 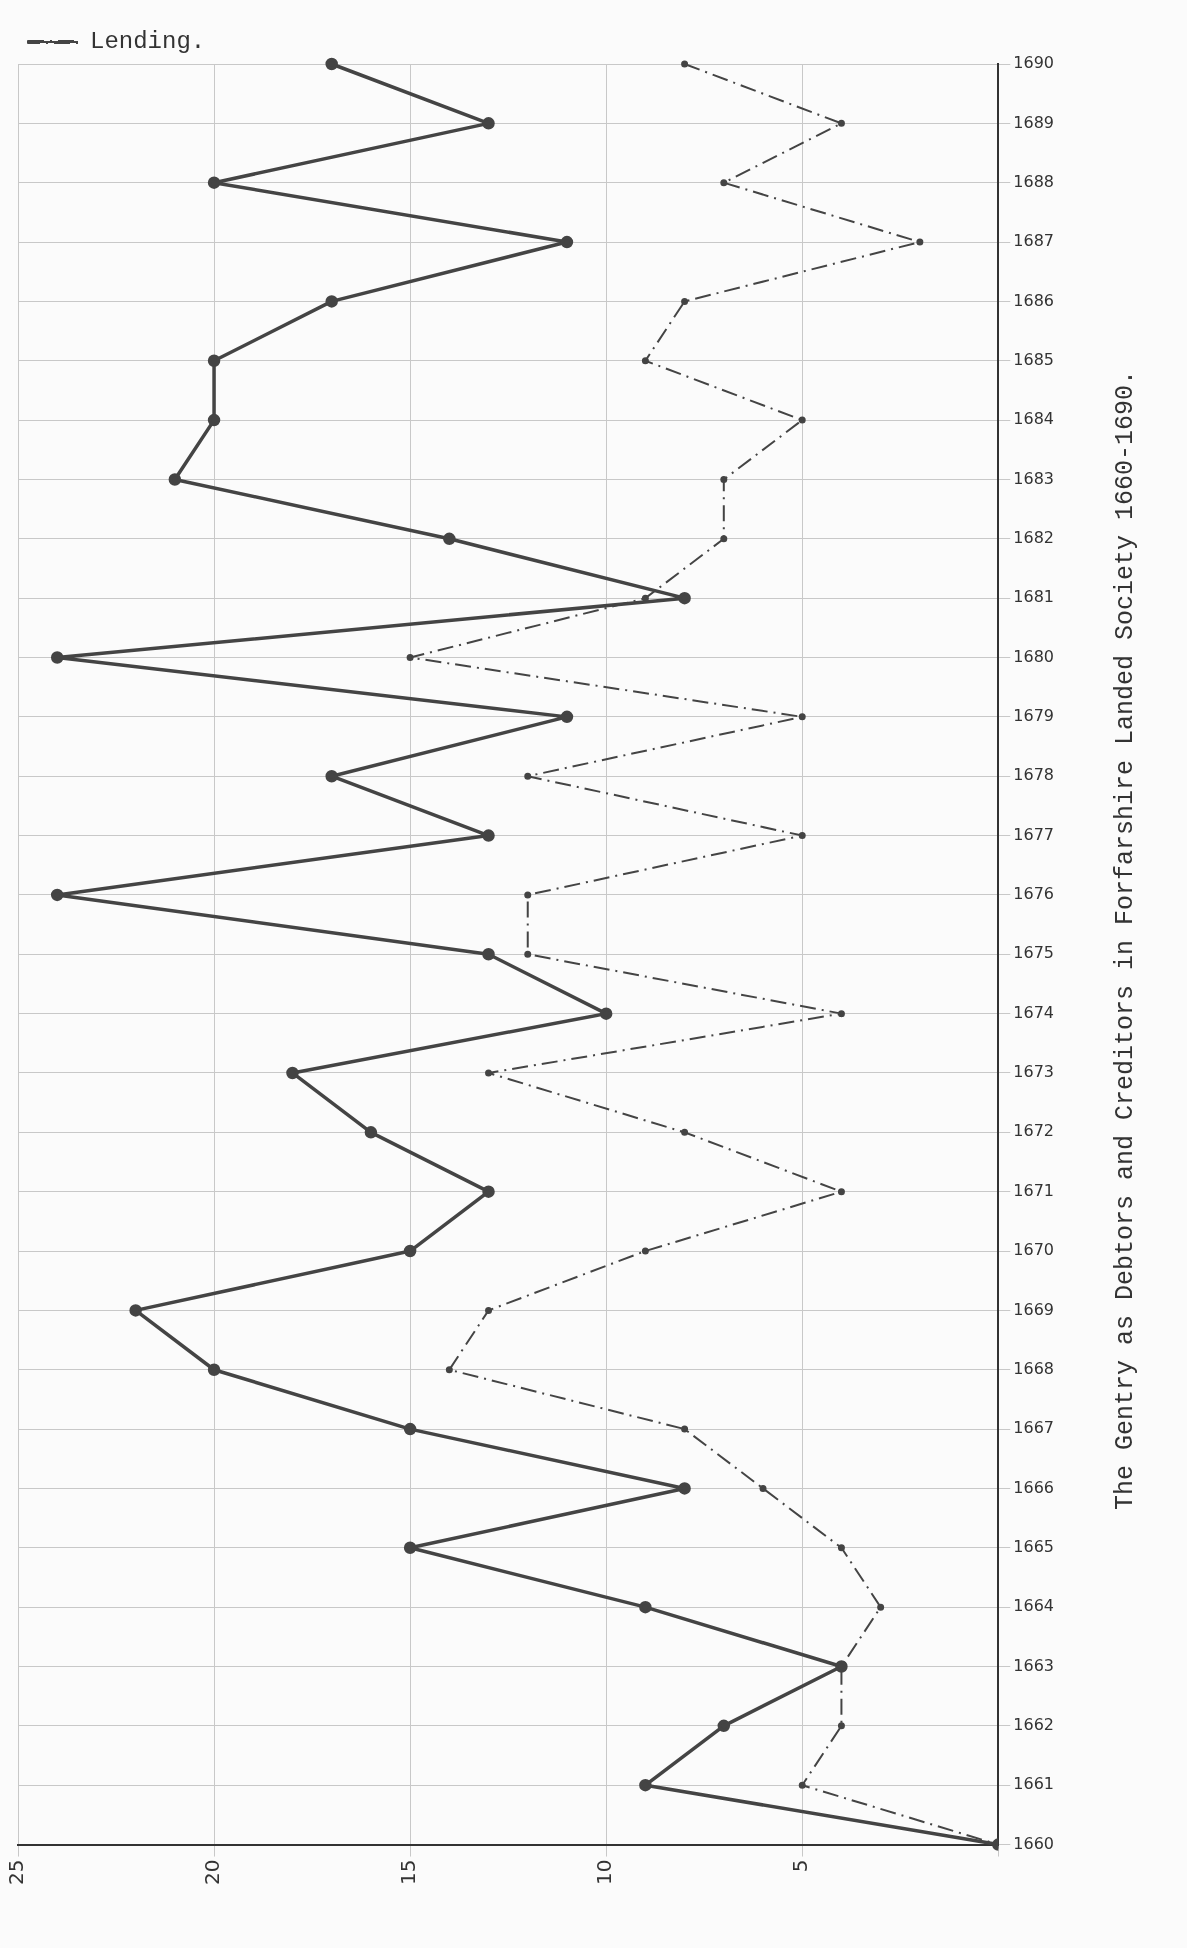 What do you see at coordinates (1033, 656) in the screenshot?
I see `y-tick-label: 1680` at bounding box center [1033, 656].